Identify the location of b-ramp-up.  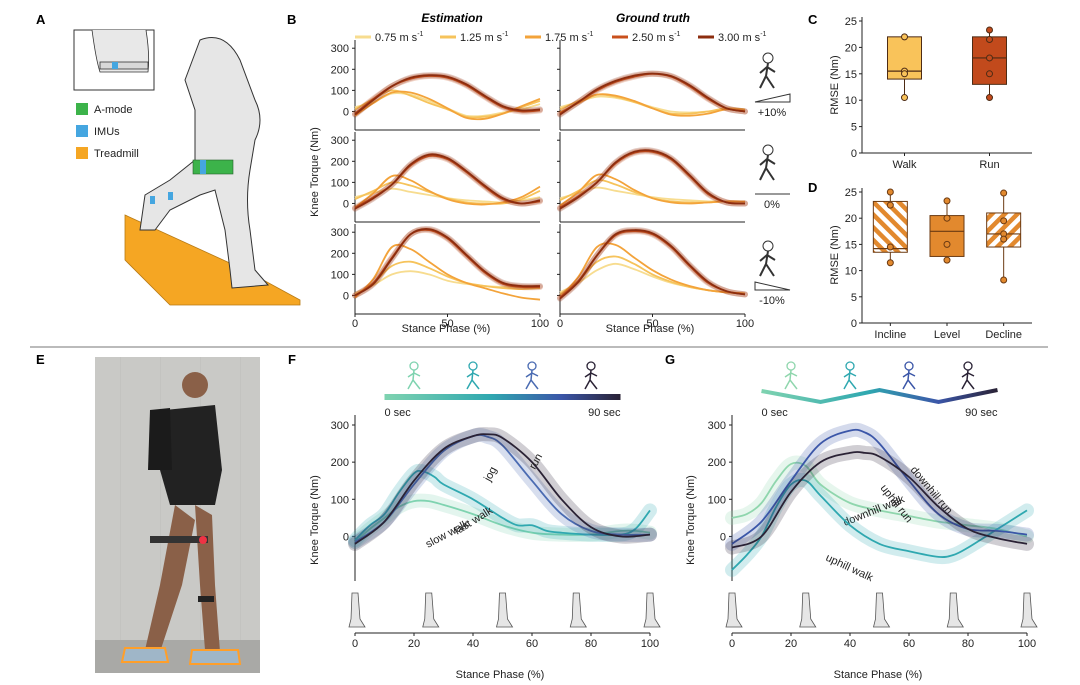
(772, 98).